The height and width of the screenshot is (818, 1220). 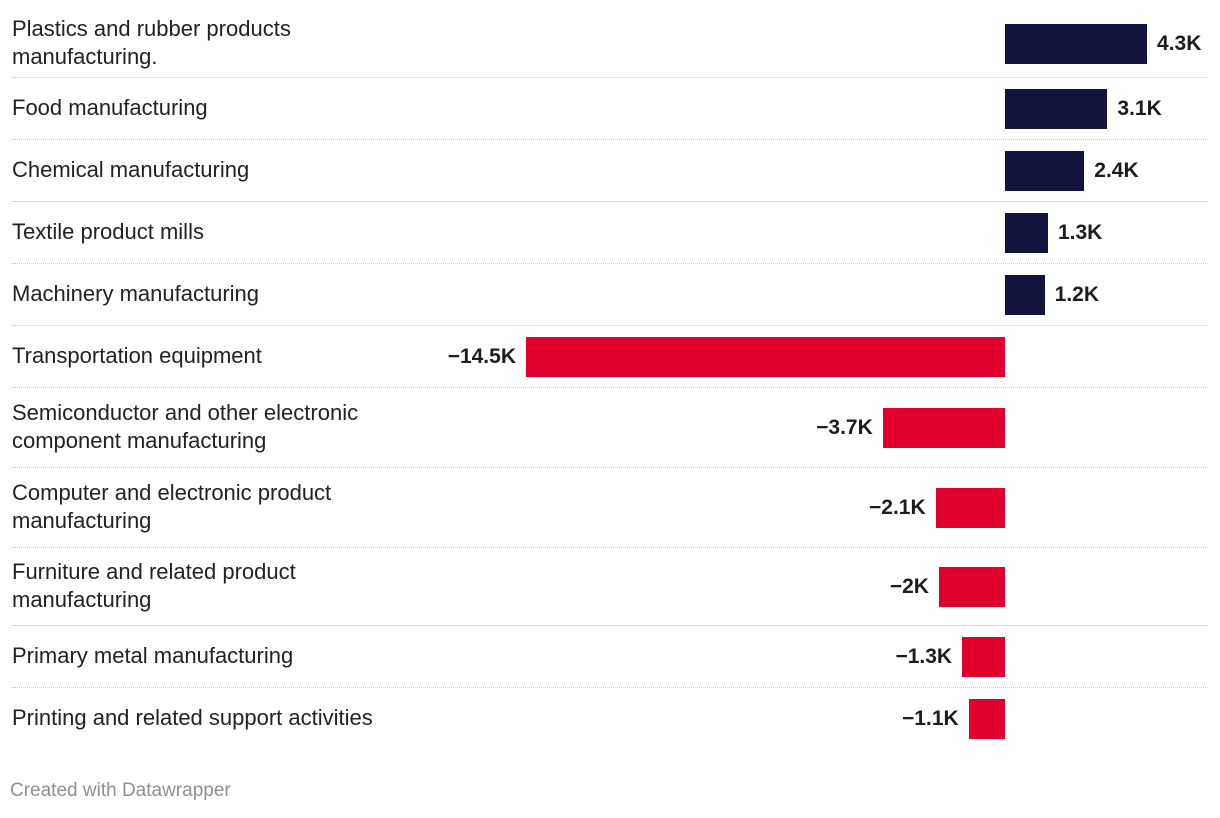 What do you see at coordinates (192, 717) in the screenshot?
I see `category-label: Printing and related support activities` at bounding box center [192, 717].